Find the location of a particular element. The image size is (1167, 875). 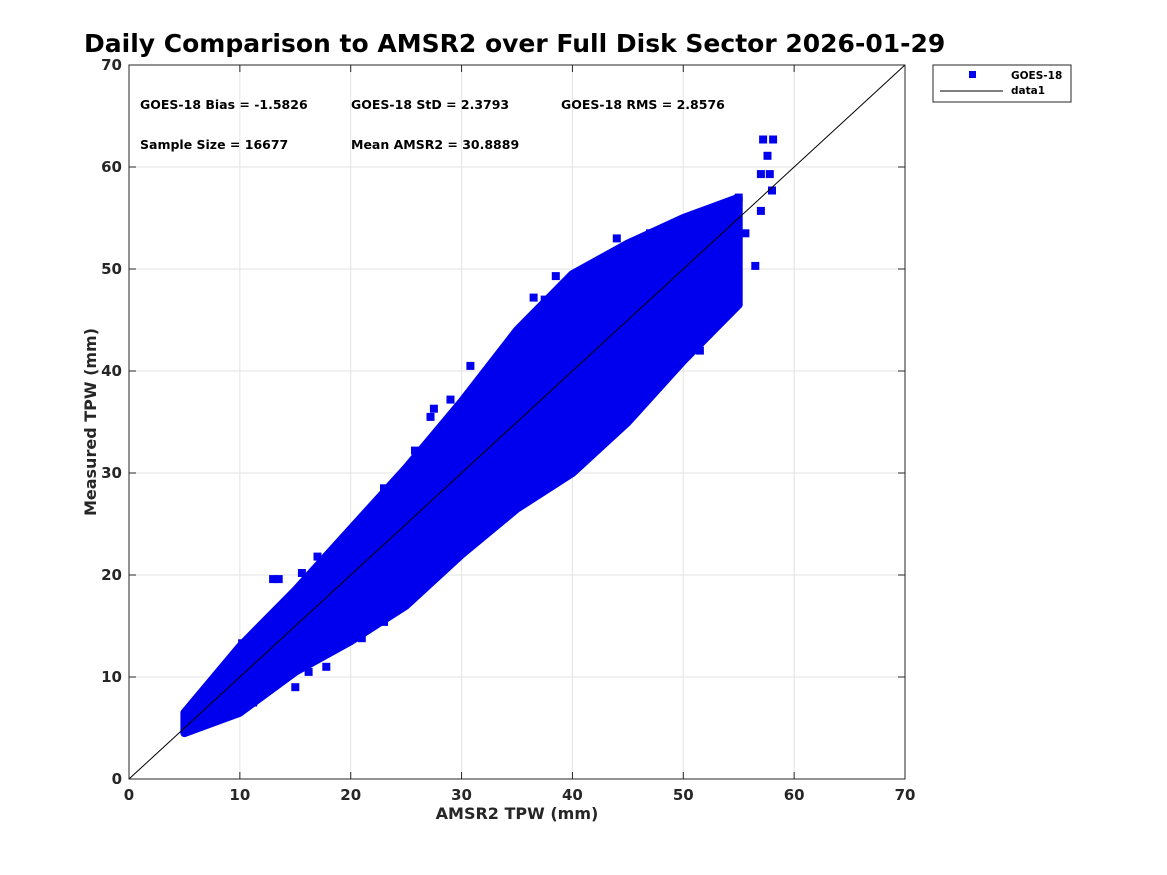

y-tick-label: 30 is located at coordinates (111, 473).